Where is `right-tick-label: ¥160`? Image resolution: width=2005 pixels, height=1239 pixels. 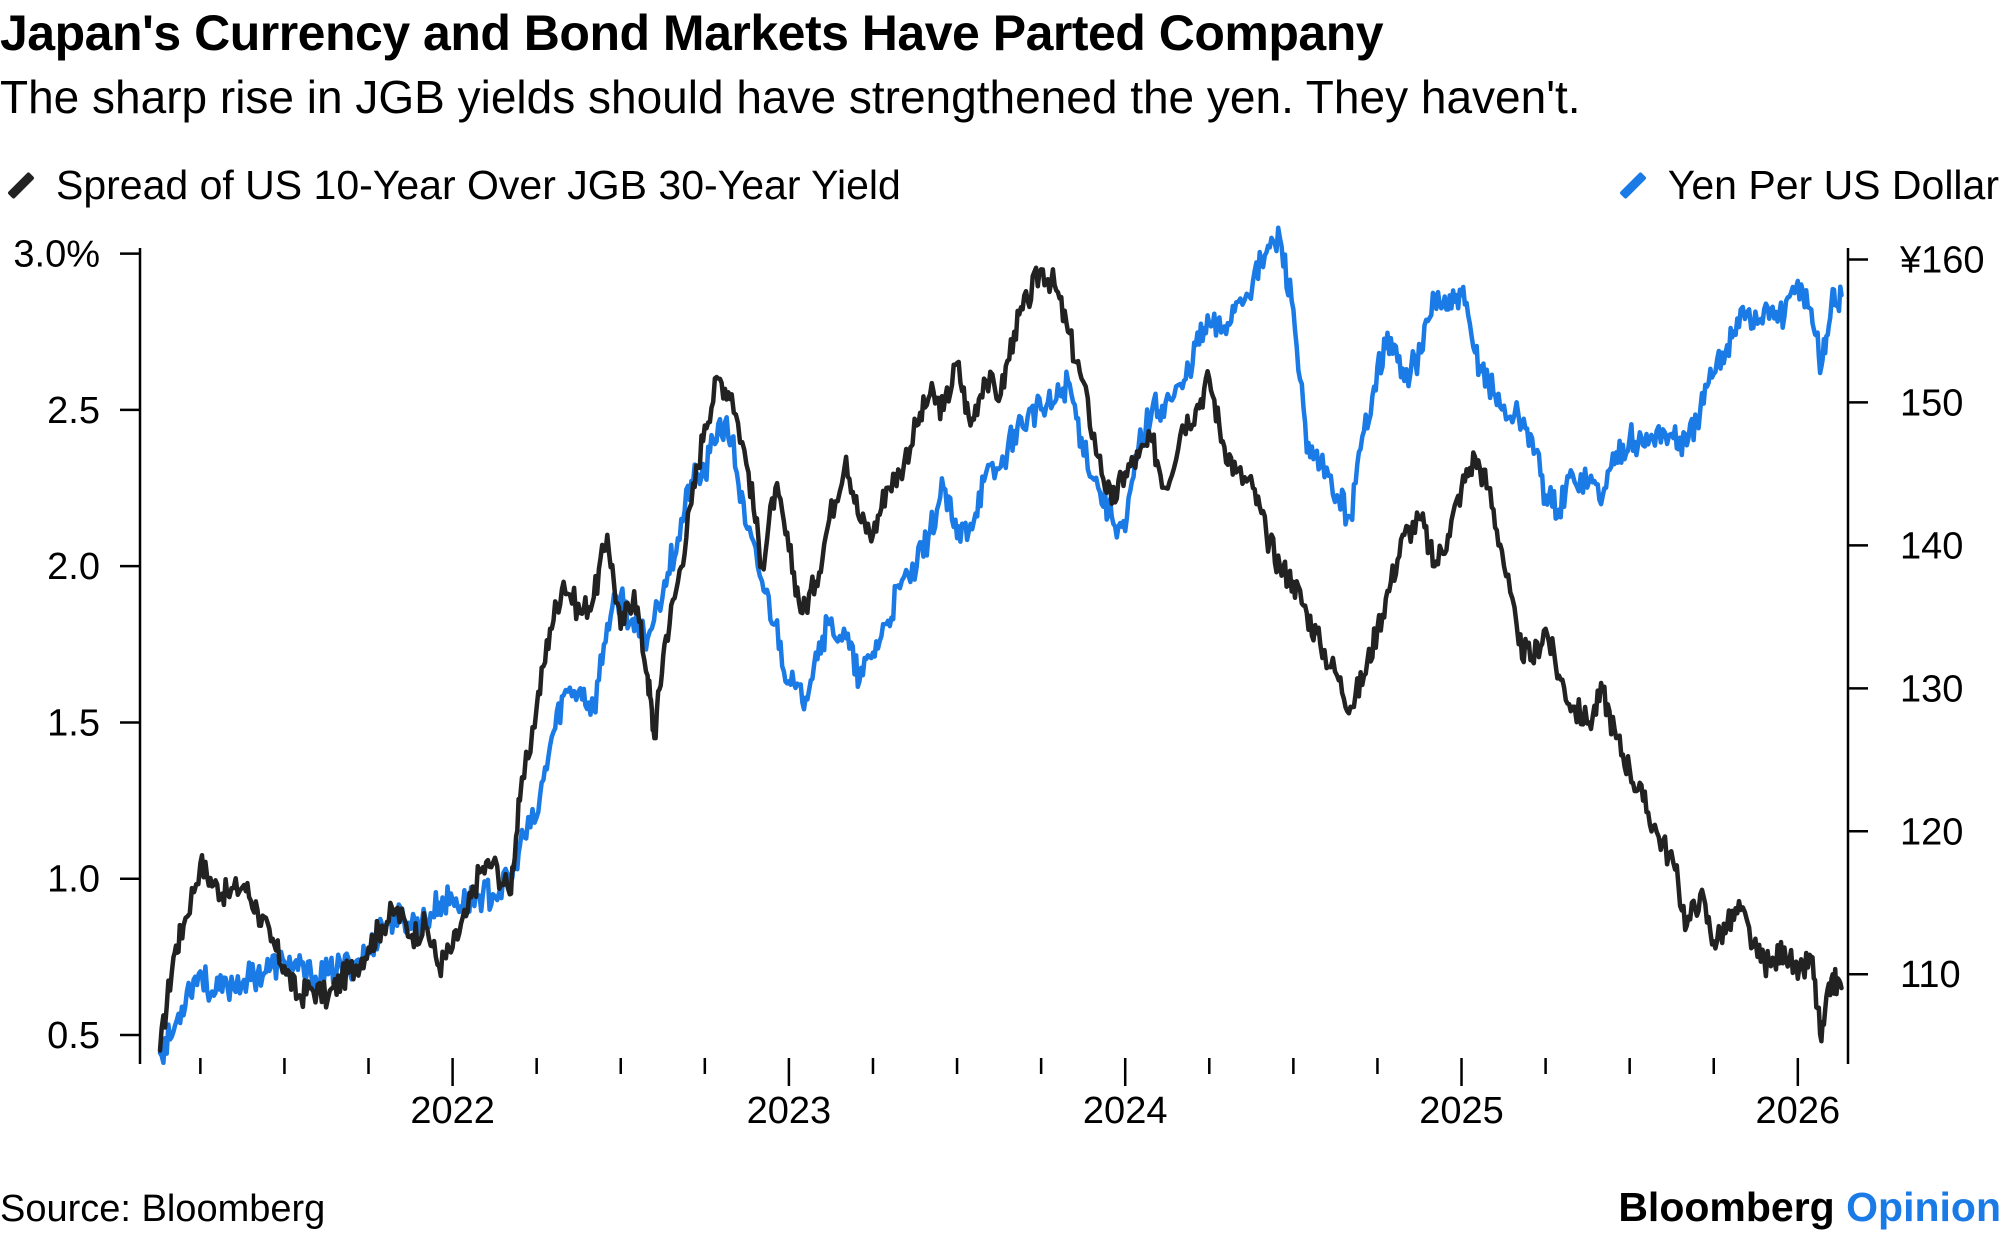 right-tick-label: ¥160 is located at coordinates (1942, 260).